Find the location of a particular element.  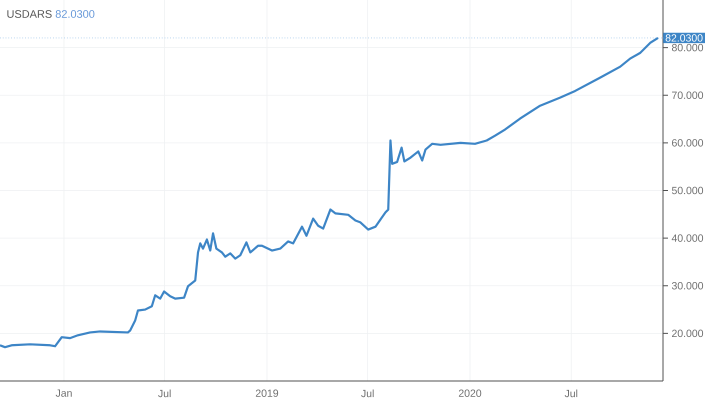

y-tick-label: 60.000 is located at coordinates (688, 143).